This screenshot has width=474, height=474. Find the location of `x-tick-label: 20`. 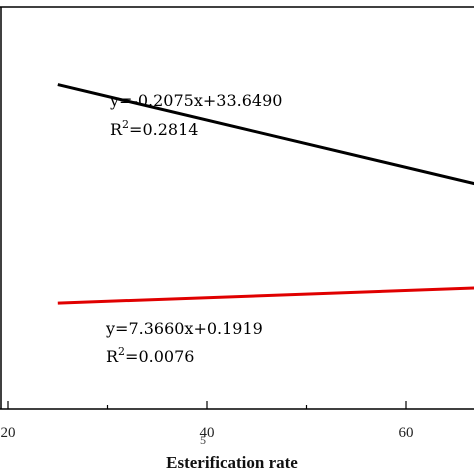

x-tick-label: 20 is located at coordinates (8, 433).